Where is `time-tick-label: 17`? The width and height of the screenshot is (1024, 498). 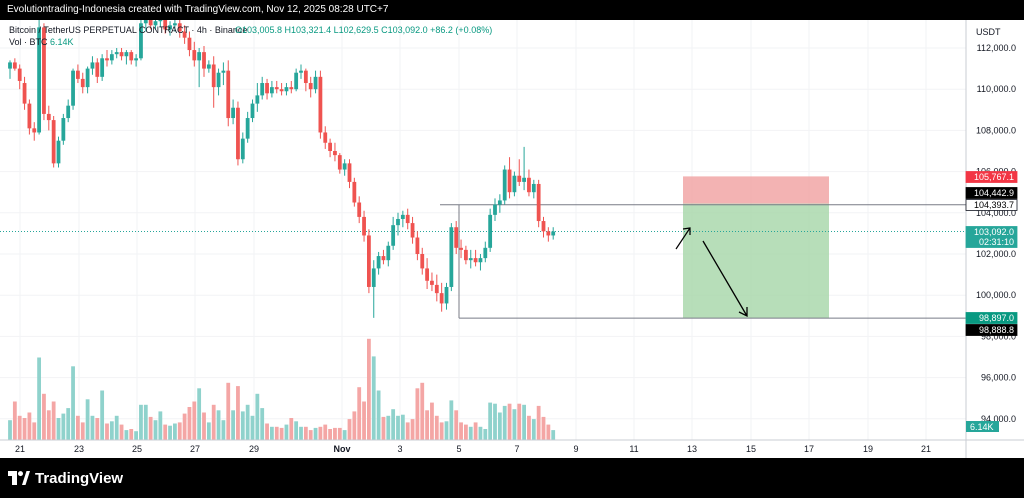 time-tick-label: 17 is located at coordinates (809, 449).